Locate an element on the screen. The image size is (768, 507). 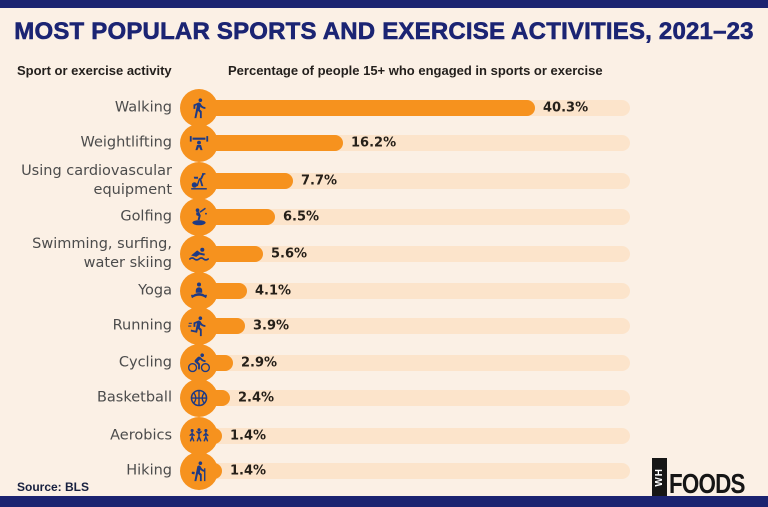
chart-row: Walking 40.3% is located at coordinates (384, 108).